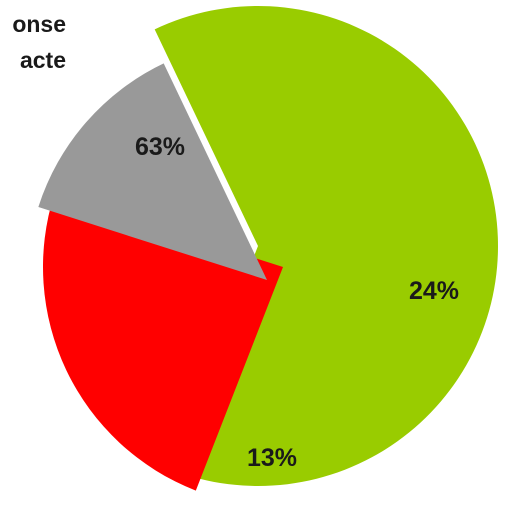 The image size is (508, 515). What do you see at coordinates (272, 458) in the screenshot?
I see `slice-label-13: 13%` at bounding box center [272, 458].